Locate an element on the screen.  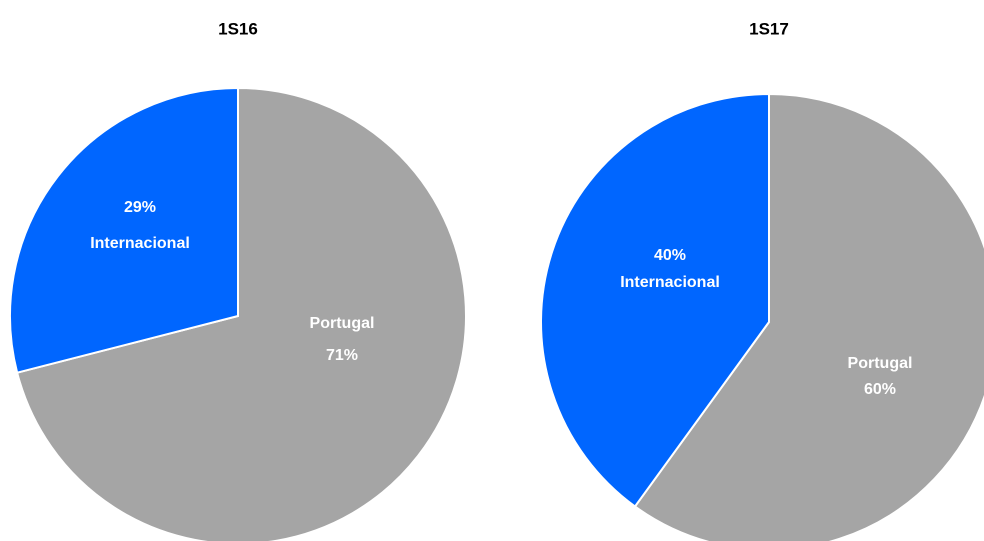
slice-value: 60% is located at coordinates (880, 389).